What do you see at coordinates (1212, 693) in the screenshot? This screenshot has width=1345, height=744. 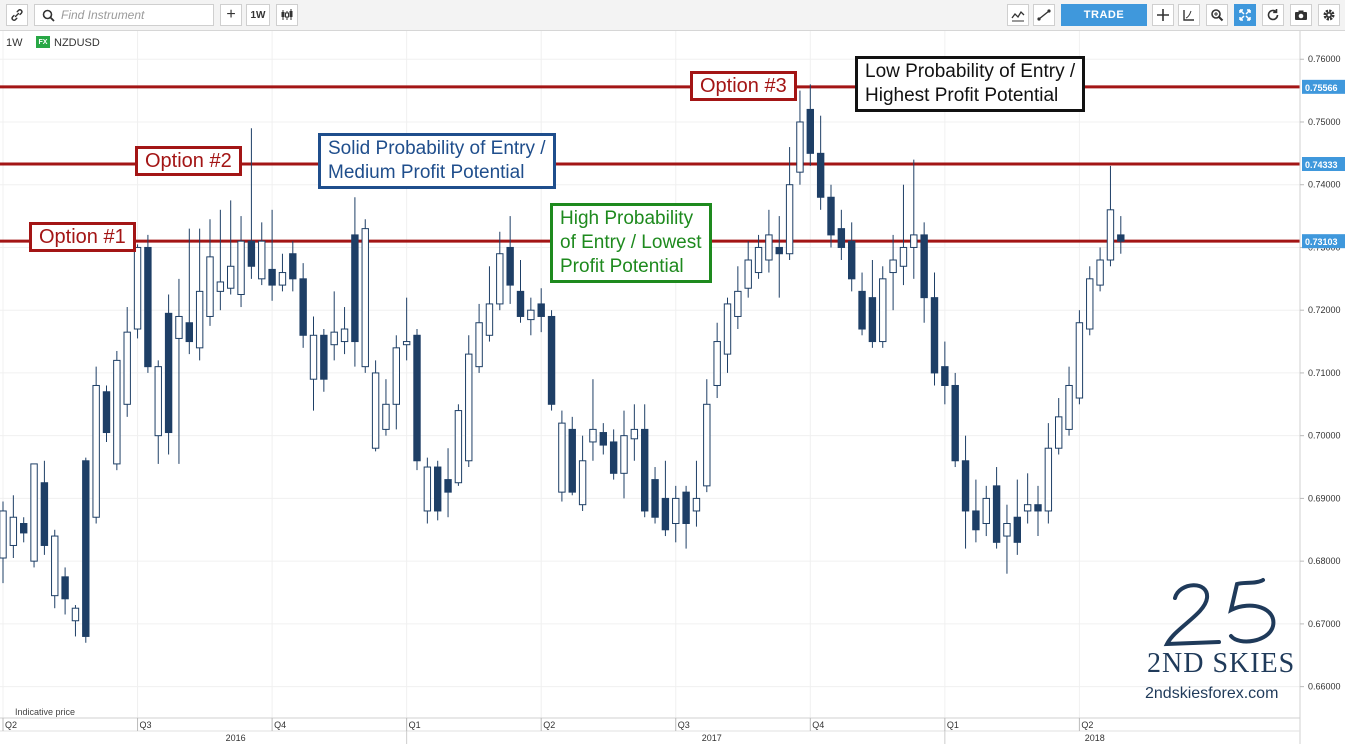 I see `logo-site: 2ndskiesforex.com` at bounding box center [1212, 693].